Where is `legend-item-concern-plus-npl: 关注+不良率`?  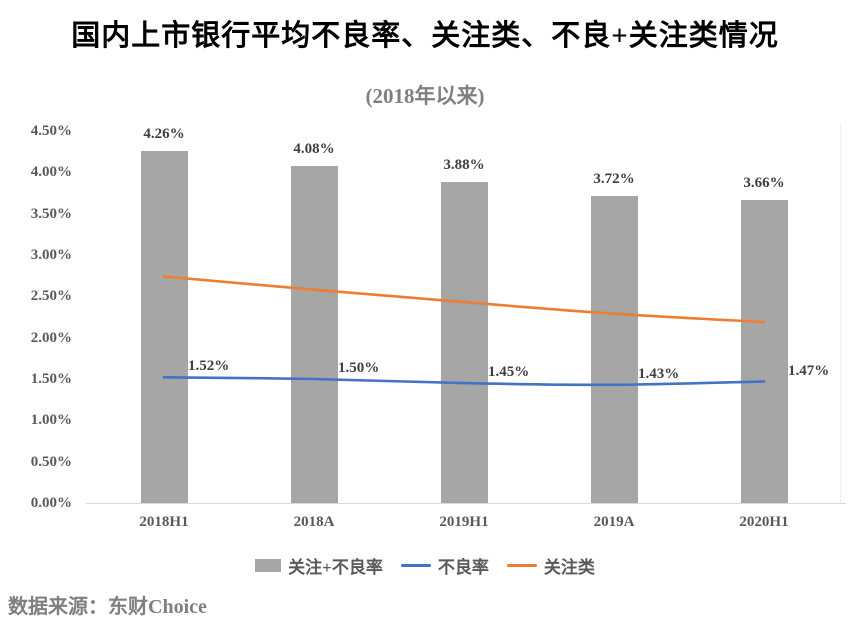
legend-item-concern-plus-npl: 关注+不良率 is located at coordinates (319, 565).